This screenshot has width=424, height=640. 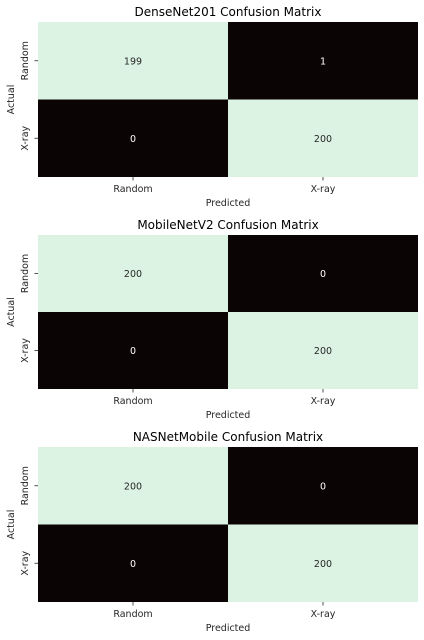 I want to click on chart-title: MobileNetV2 Confusion Matrix, so click(x=227, y=225).